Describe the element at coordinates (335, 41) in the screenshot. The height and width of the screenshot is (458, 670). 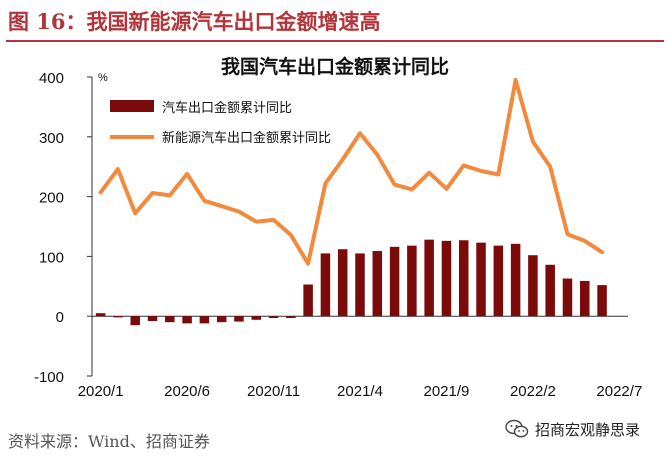
I see `title-divider` at that location.